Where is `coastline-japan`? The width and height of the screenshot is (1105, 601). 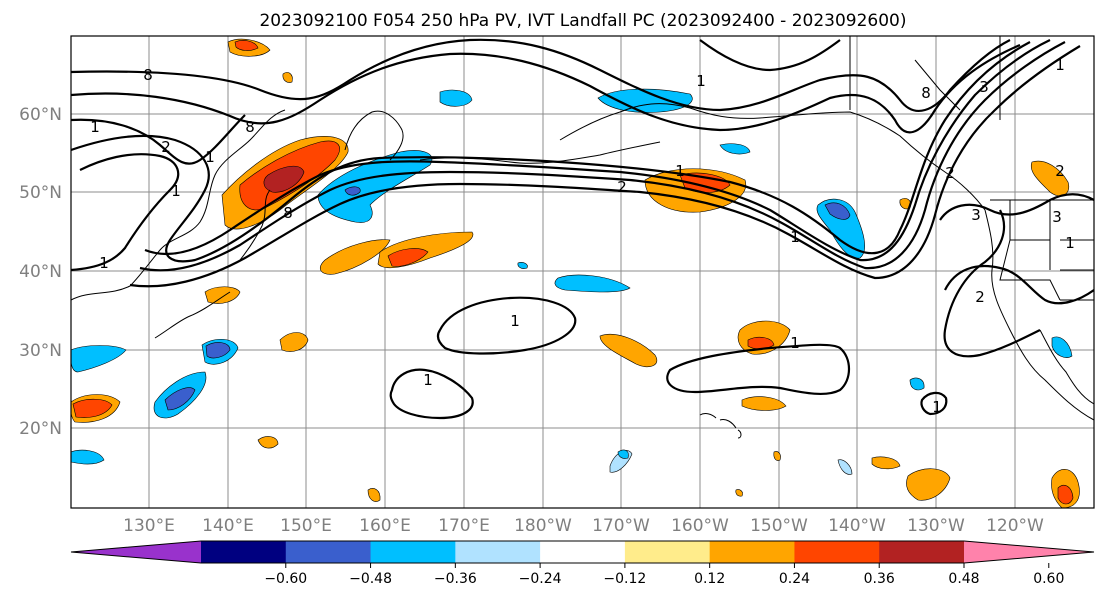
coastline-japan is located at coordinates (212, 264).